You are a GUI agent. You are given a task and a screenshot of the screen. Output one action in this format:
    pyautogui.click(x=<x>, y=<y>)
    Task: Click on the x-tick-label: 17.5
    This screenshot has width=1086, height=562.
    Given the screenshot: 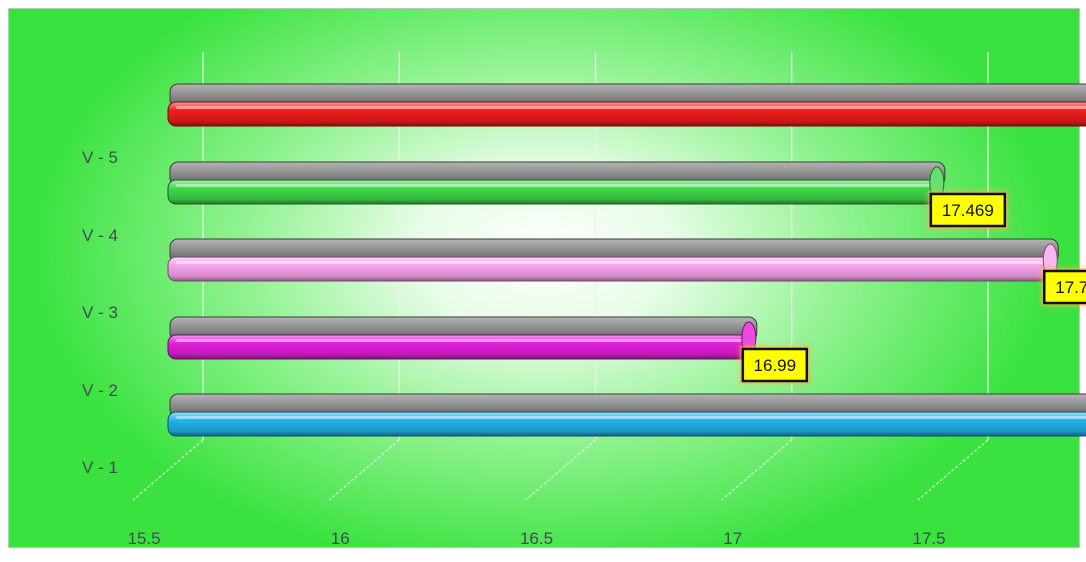 What is the action you would take?
    pyautogui.click(x=928, y=538)
    